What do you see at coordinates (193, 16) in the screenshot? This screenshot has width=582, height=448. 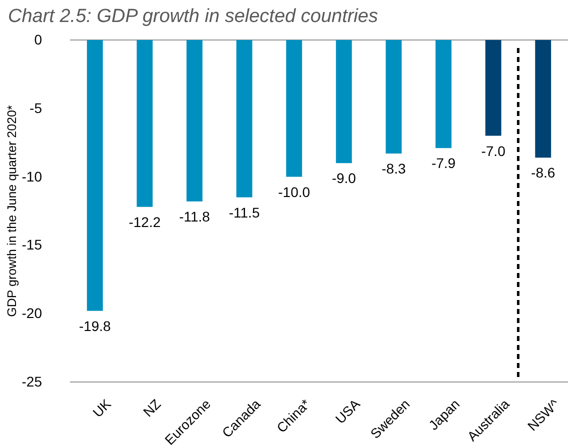 I see `chart-title: Chart 2.5: GDP growth in selected countries` at bounding box center [193, 16].